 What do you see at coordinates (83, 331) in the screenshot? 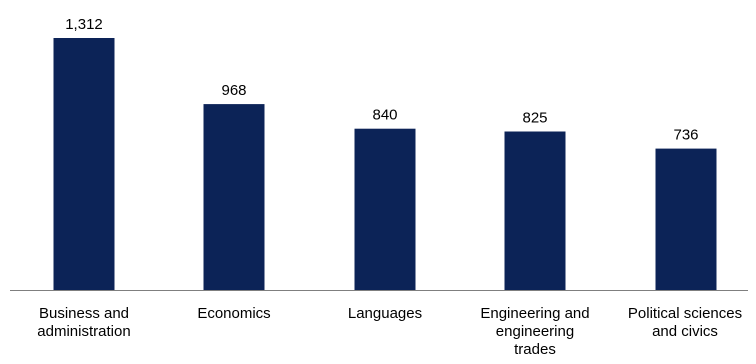
I see `category-label-line: administration` at bounding box center [83, 331].